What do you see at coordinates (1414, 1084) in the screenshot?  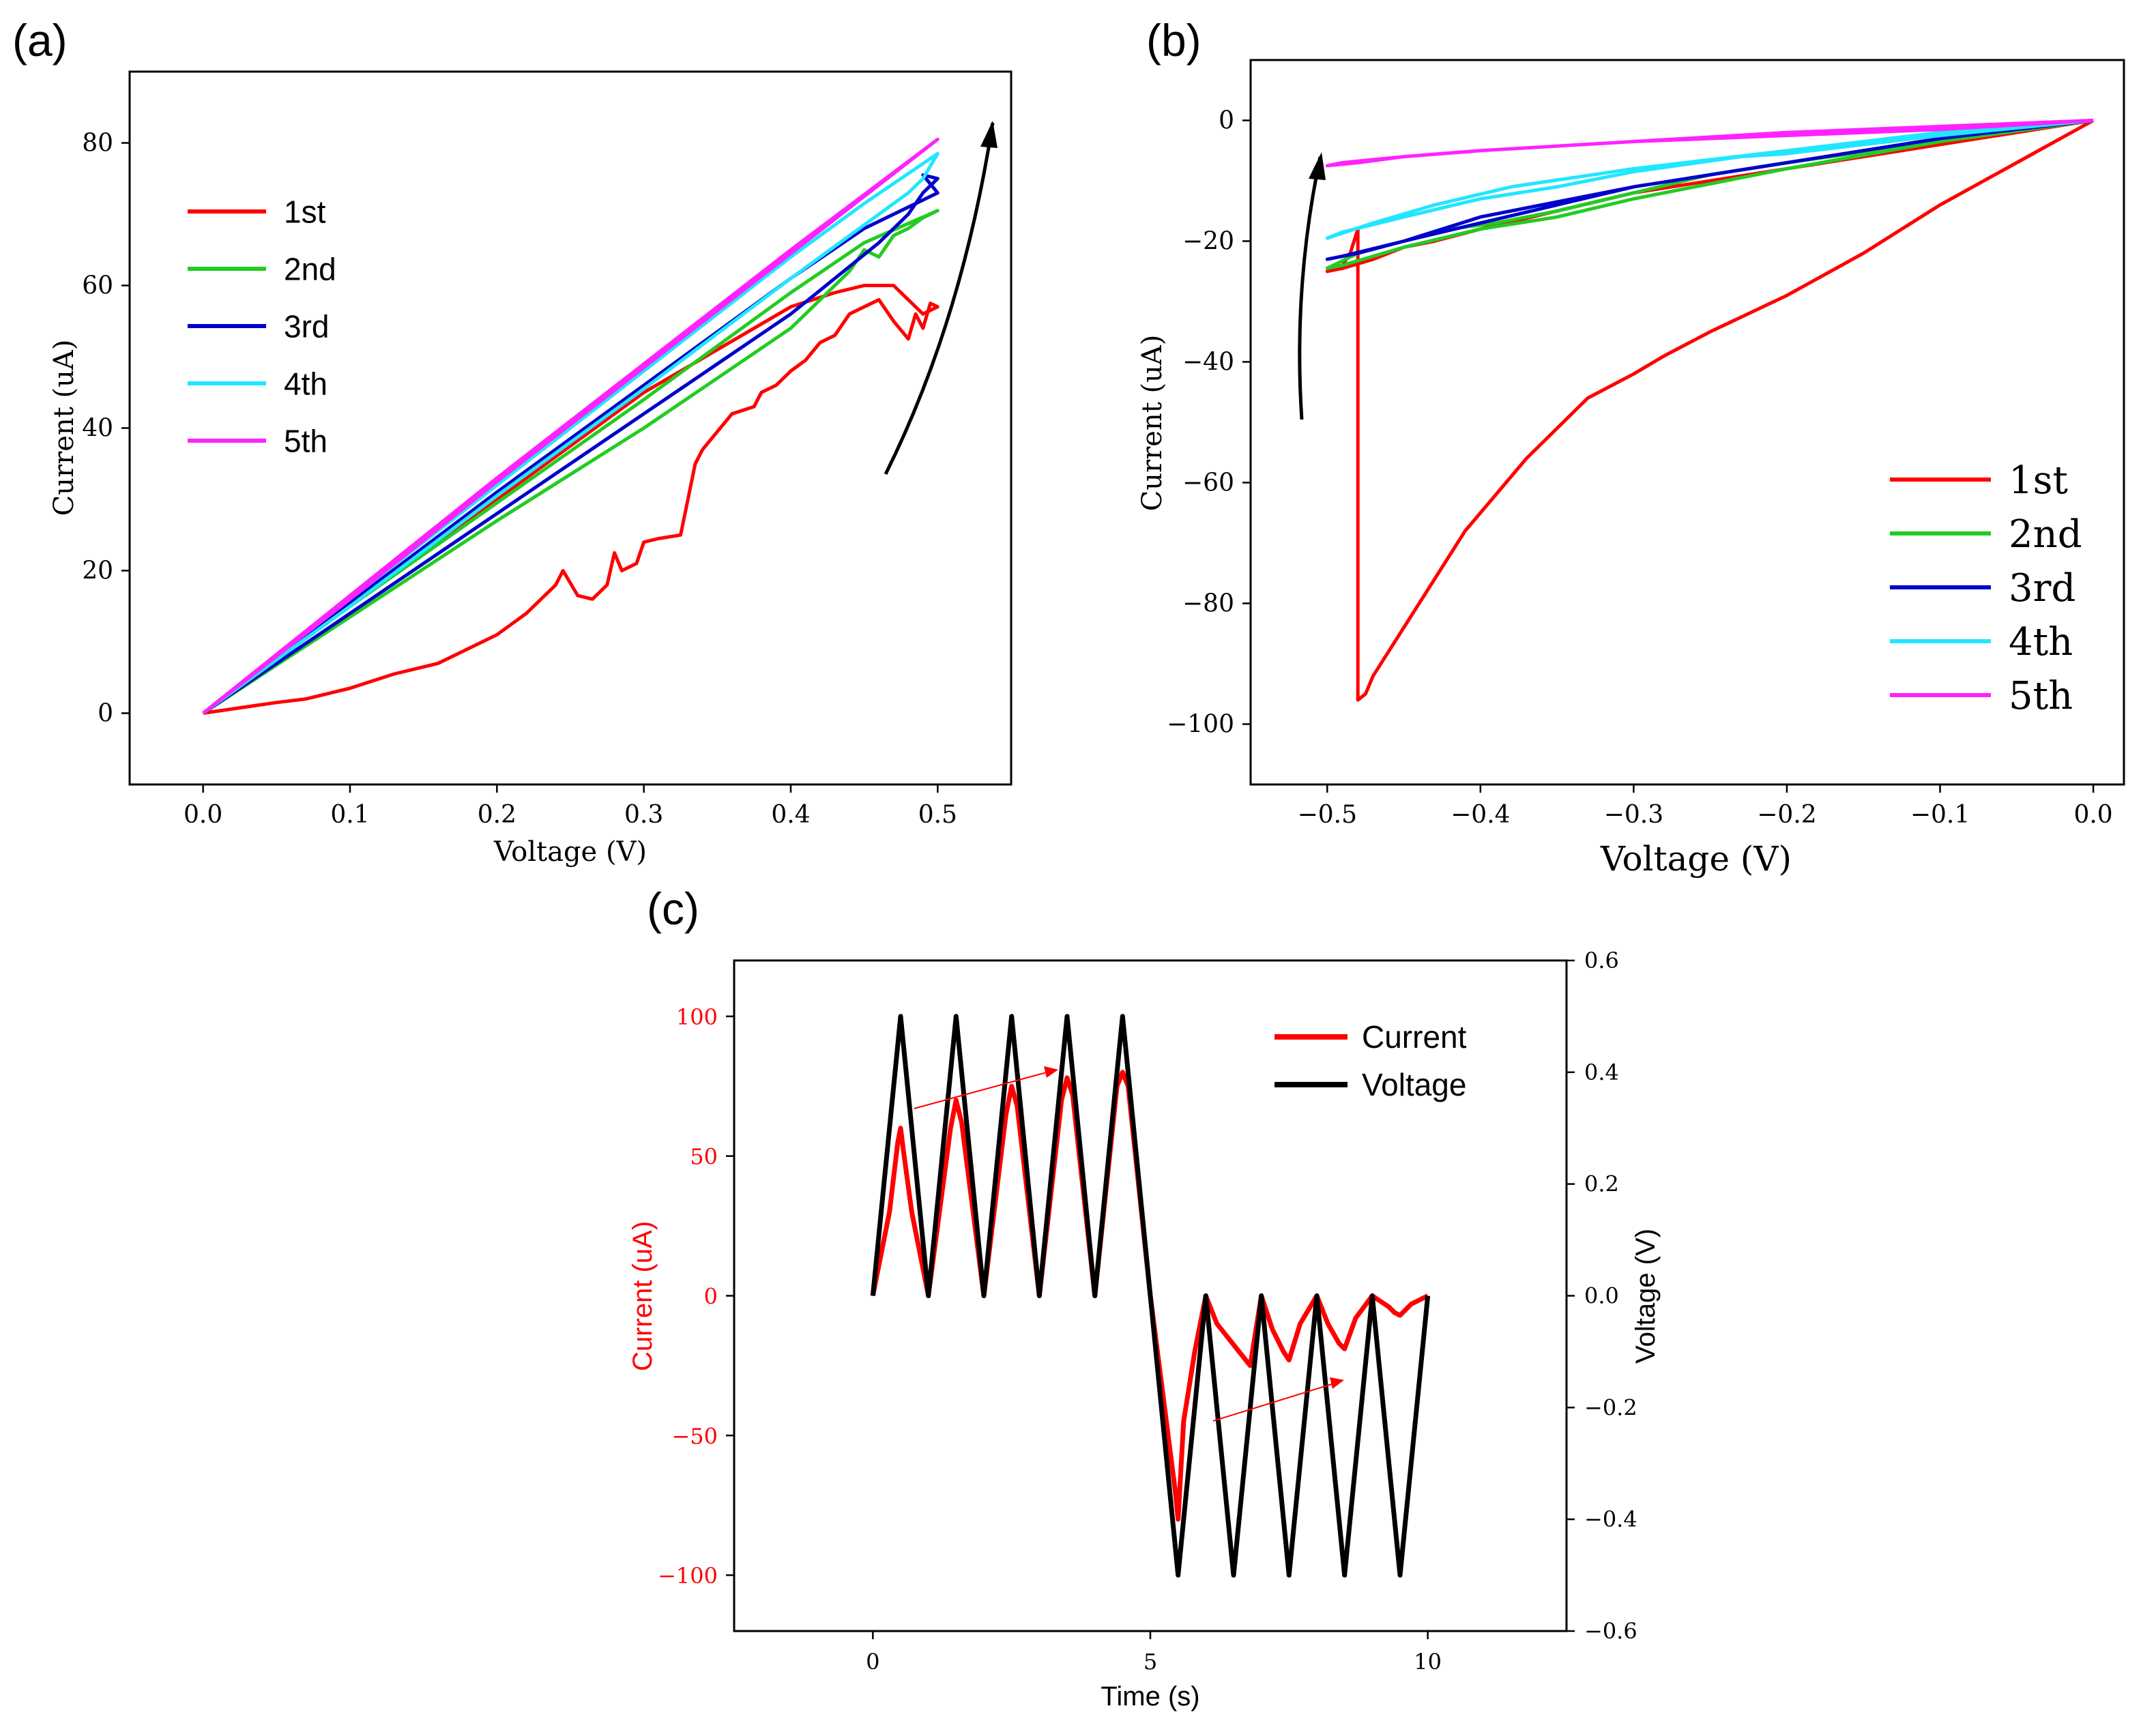 I see `legend-label: Voltage` at bounding box center [1414, 1084].